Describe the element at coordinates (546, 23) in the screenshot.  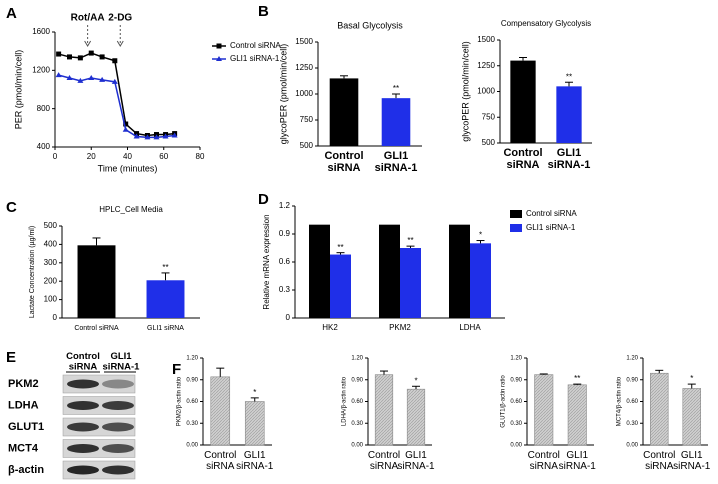
I see `chart-title: Compensatory Glycolysis` at that location.